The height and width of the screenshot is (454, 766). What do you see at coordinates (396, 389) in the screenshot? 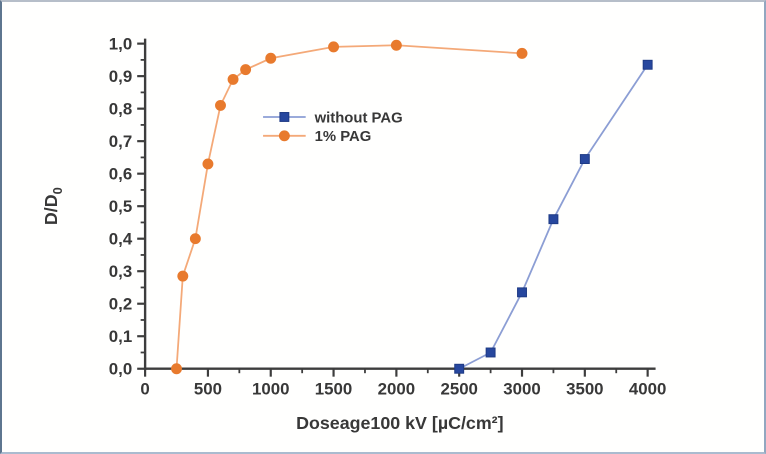
I see `x-tick-label: 2000` at bounding box center [396, 389].